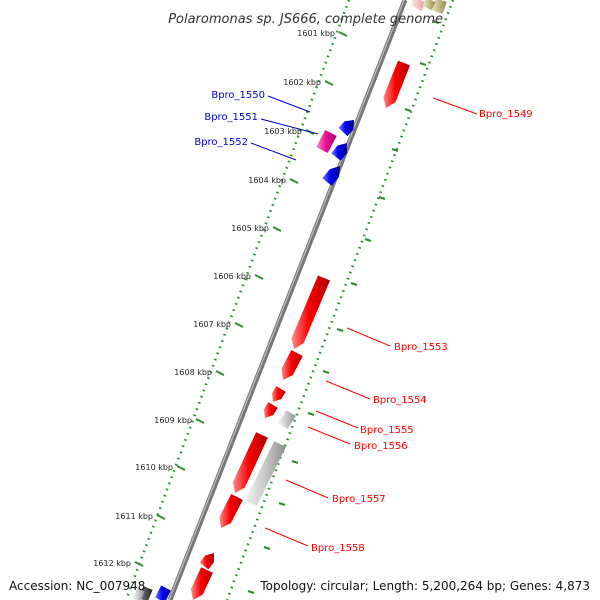  What do you see at coordinates (250, 228) in the screenshot?
I see `tick-label: 1605 kbp` at bounding box center [250, 228].